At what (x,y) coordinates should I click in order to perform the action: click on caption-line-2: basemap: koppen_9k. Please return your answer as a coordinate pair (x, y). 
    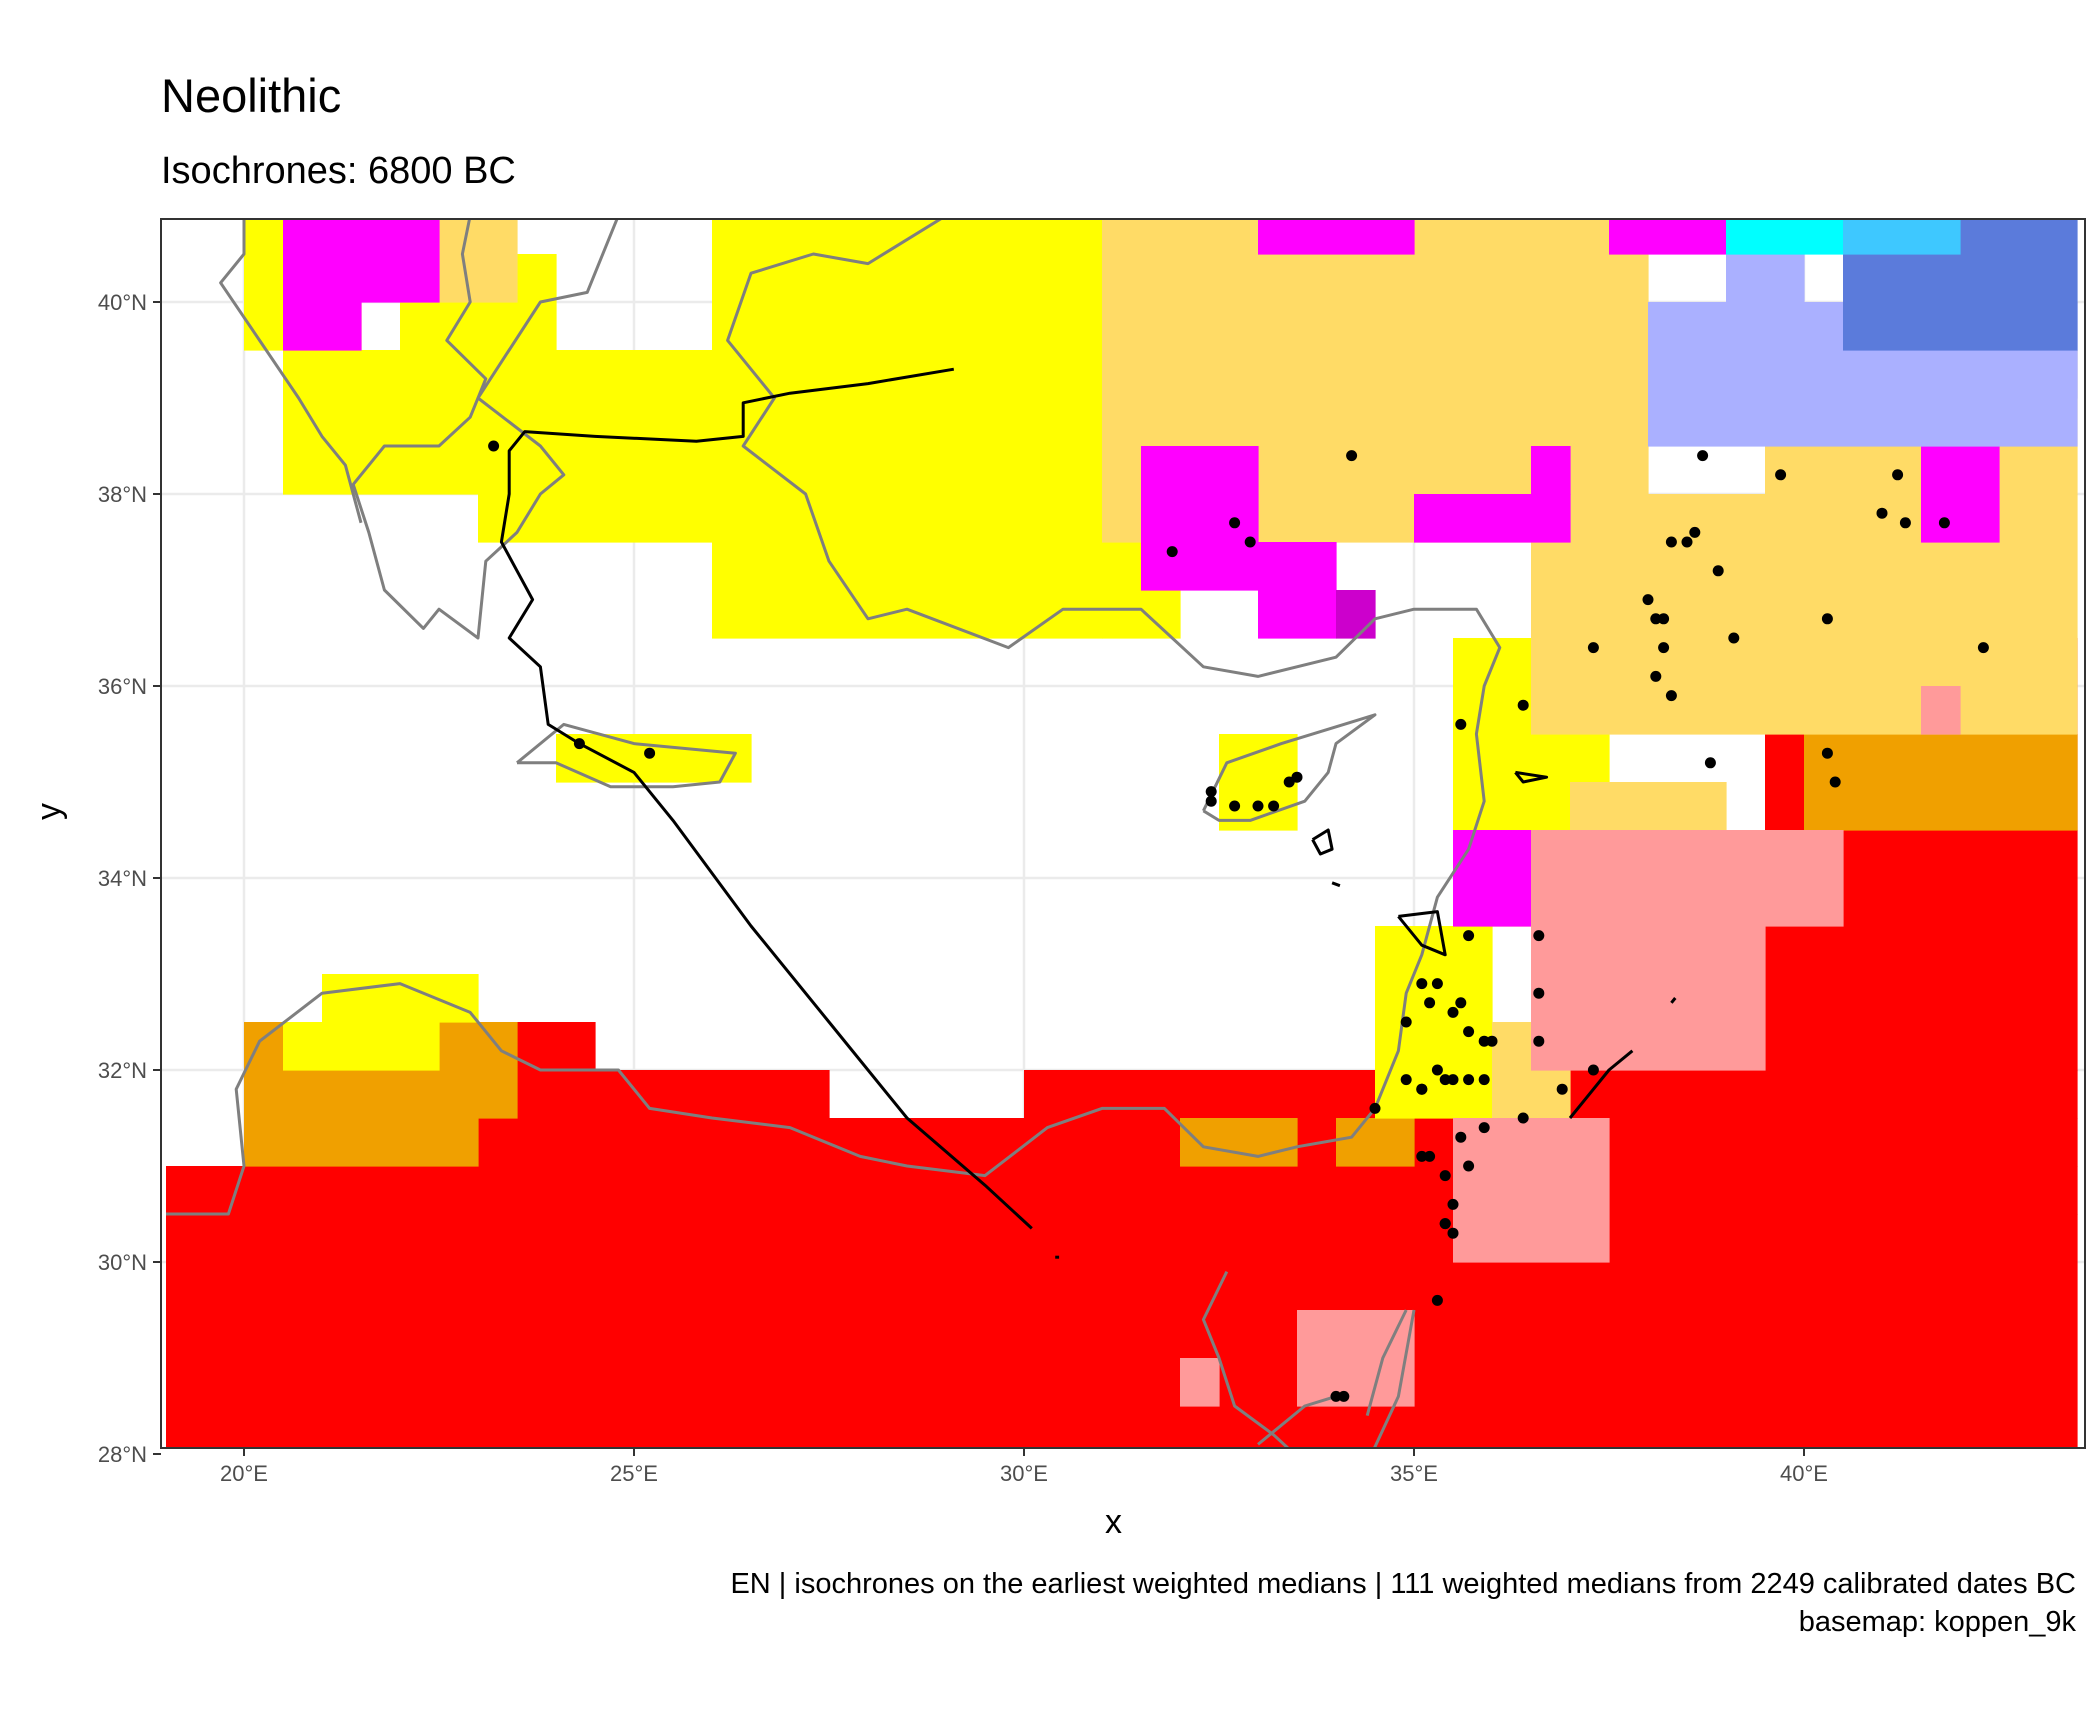
    Looking at the image, I should click on (1937, 1621).